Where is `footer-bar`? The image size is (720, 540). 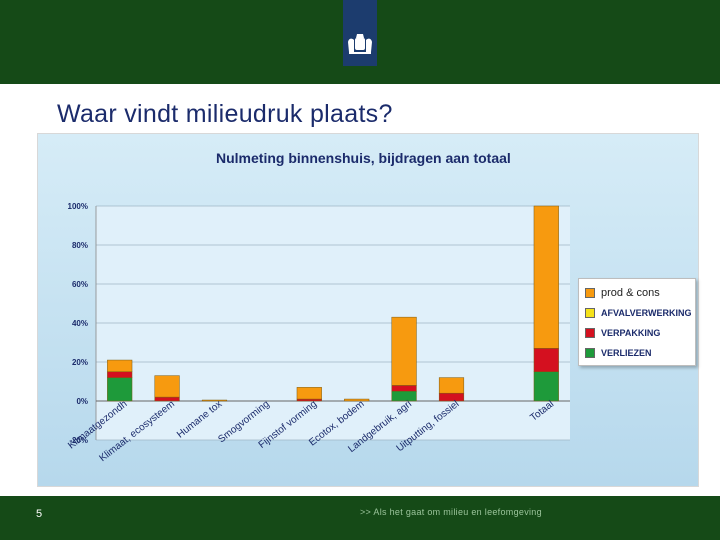 footer-bar is located at coordinates (360, 518).